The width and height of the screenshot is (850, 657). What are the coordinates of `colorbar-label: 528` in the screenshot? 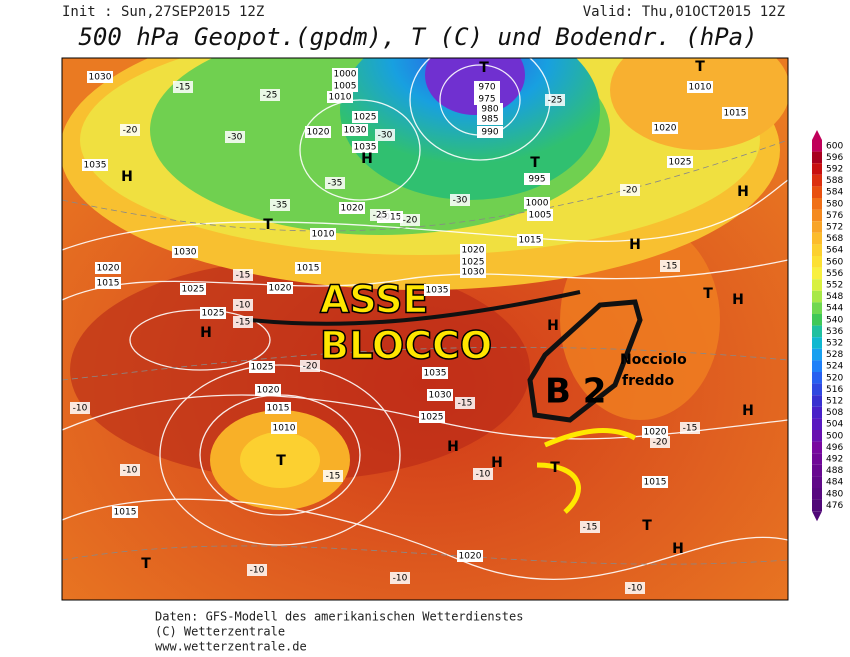 It's located at (834, 355).